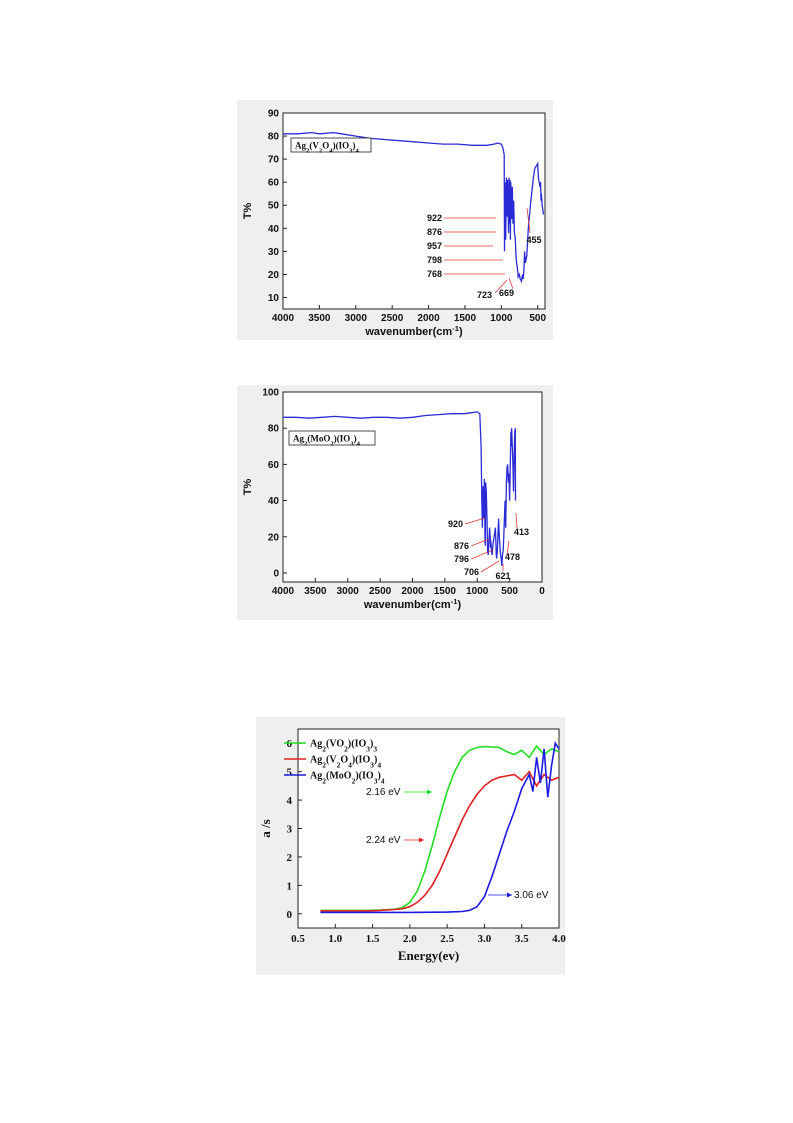  What do you see at coordinates (343, 746) in the screenshot?
I see `legend-label-green: Ag2(VO2)(IO3)3` at bounding box center [343, 746].